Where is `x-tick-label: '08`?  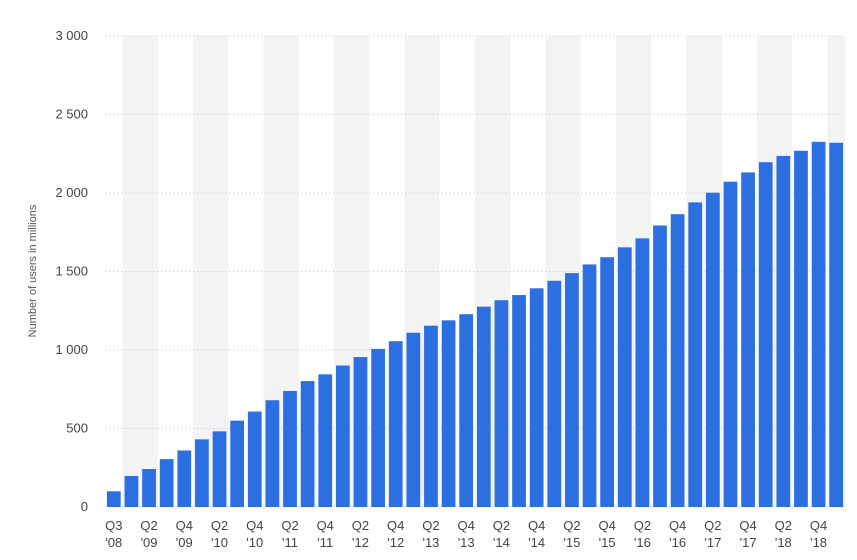 x-tick-label: '08 is located at coordinates (113, 542).